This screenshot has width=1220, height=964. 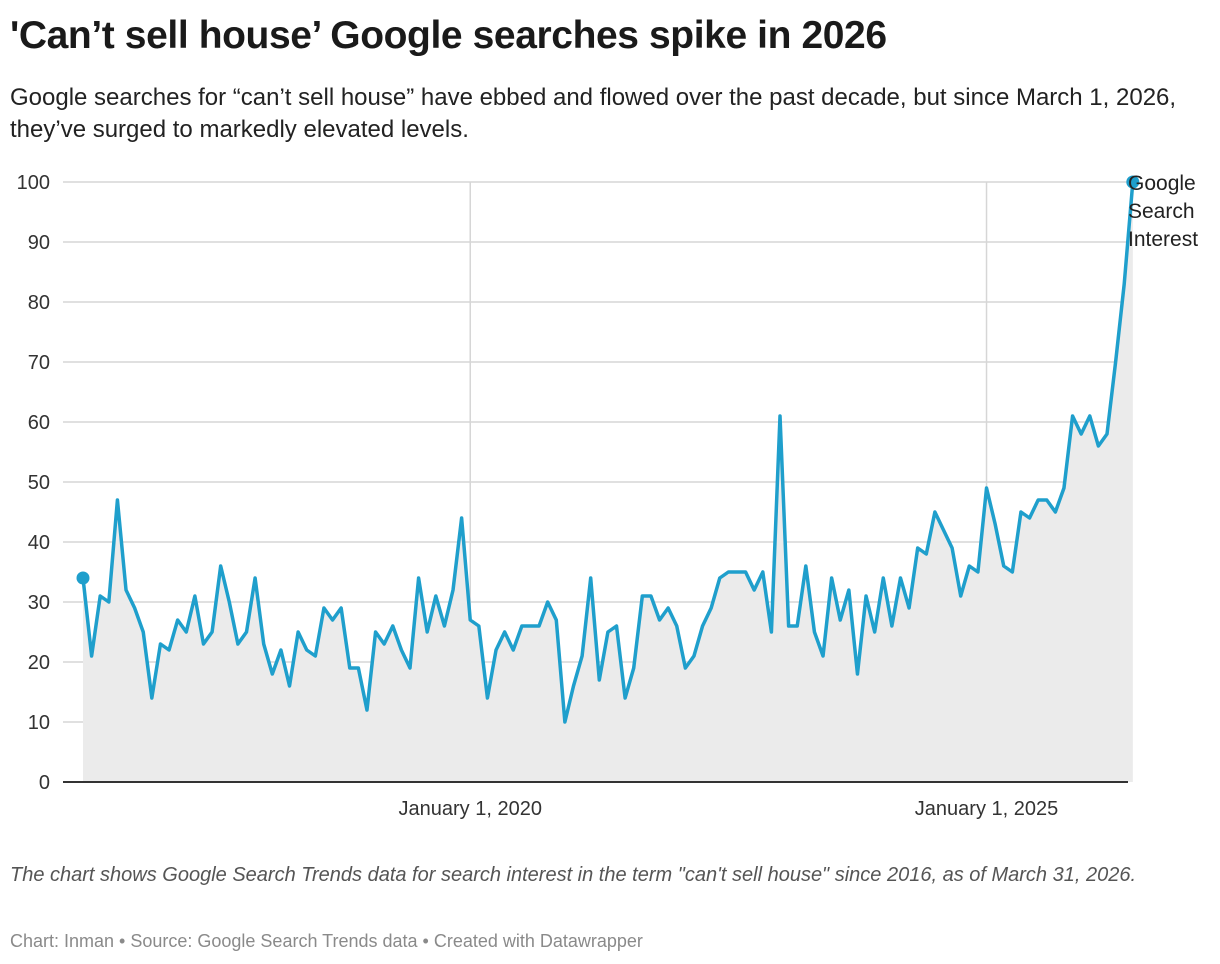 What do you see at coordinates (39, 243) in the screenshot?
I see `y-tick-label-90: 90` at bounding box center [39, 243].